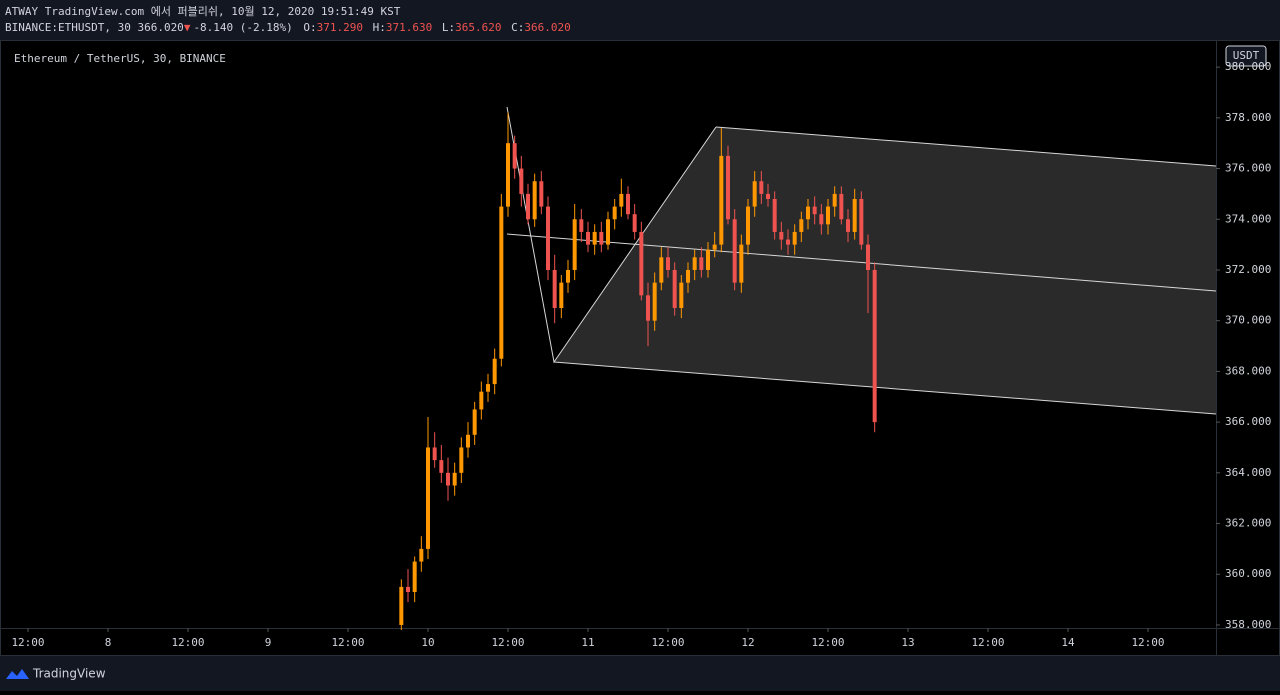 This screenshot has width=1280, height=695. Describe the element at coordinates (517, 27) in the screenshot. I see `close-label: C:` at that location.